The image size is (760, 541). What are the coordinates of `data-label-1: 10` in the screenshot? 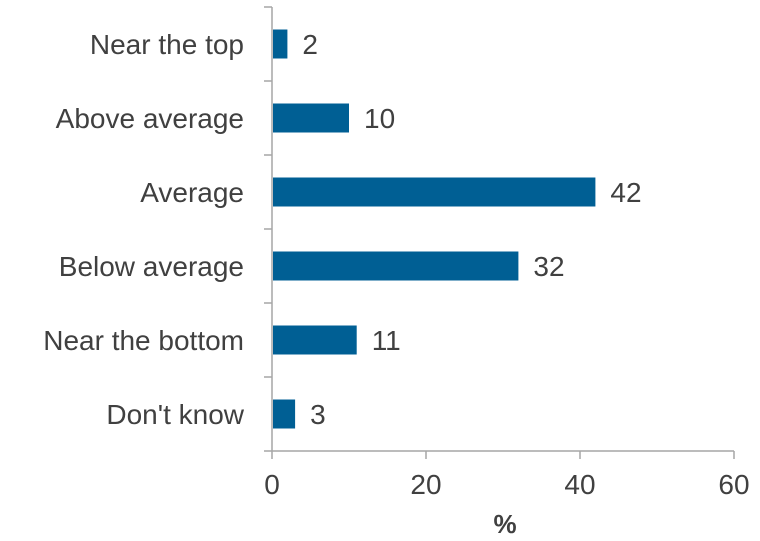 It's located at (379, 118).